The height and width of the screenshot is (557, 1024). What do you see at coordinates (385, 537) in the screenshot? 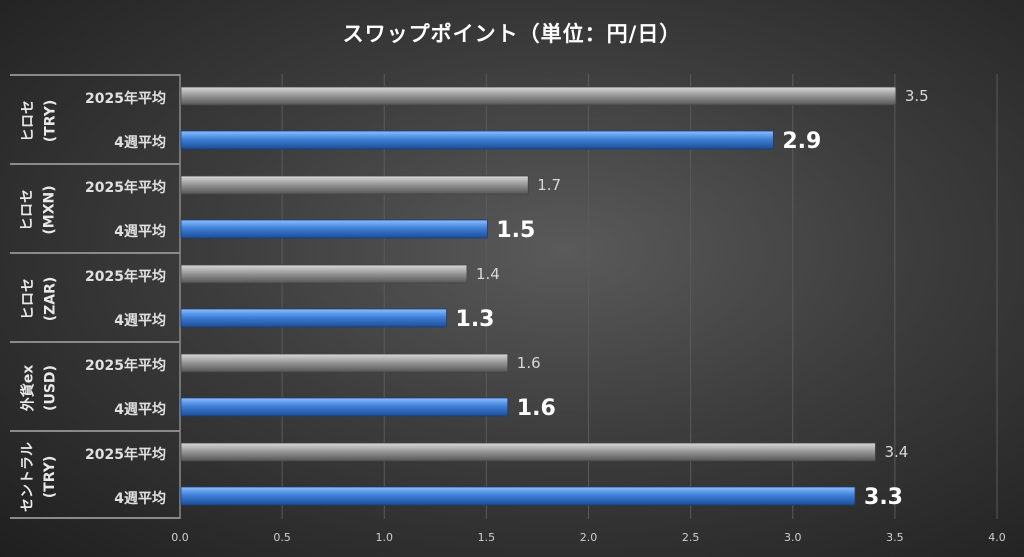
I see `x-tick-label: 1.0` at bounding box center [385, 537].